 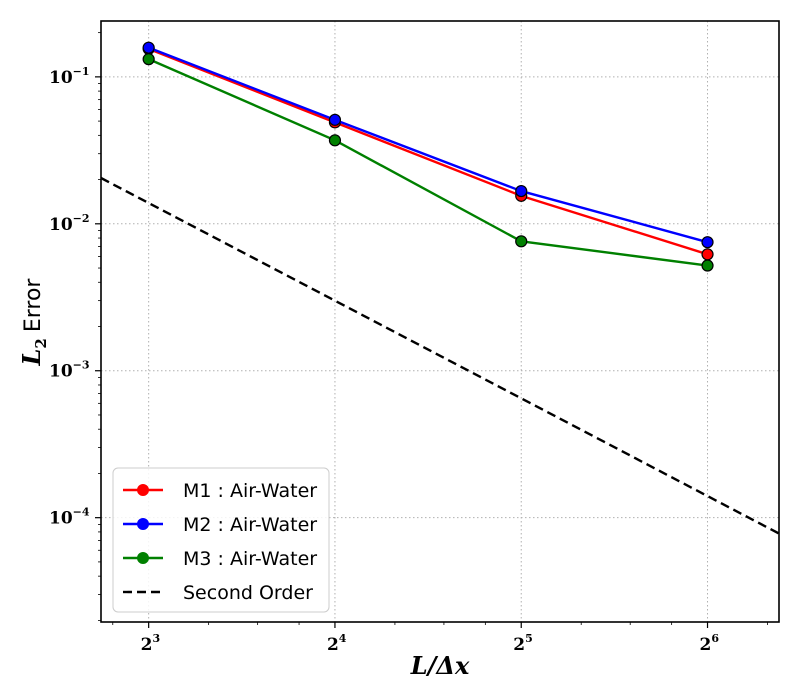 I want to click on x-tick-exp: 5, so click(x=529, y=638).